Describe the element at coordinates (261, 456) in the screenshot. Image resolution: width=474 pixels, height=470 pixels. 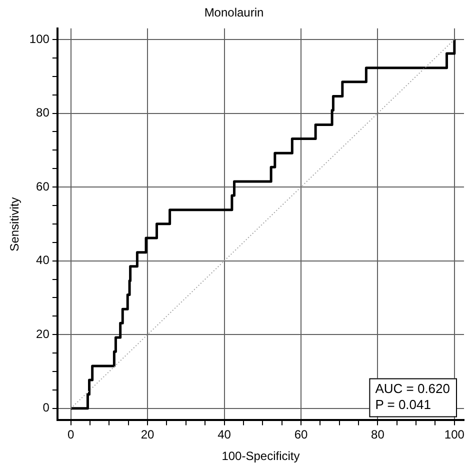
I see `x-axis-title: 100-Specificity` at that location.